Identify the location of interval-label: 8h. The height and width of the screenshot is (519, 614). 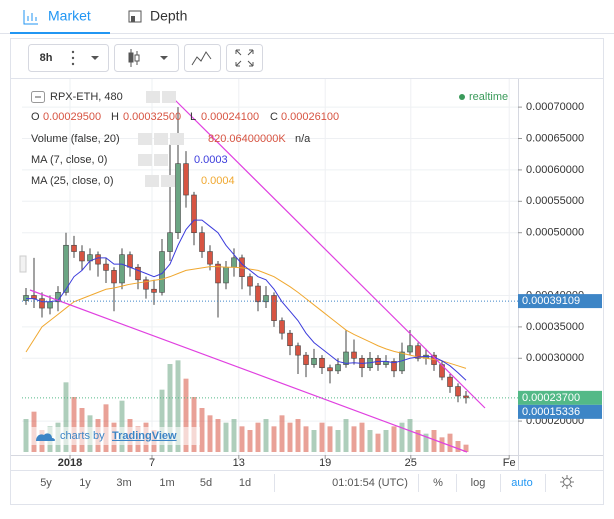
(46, 58).